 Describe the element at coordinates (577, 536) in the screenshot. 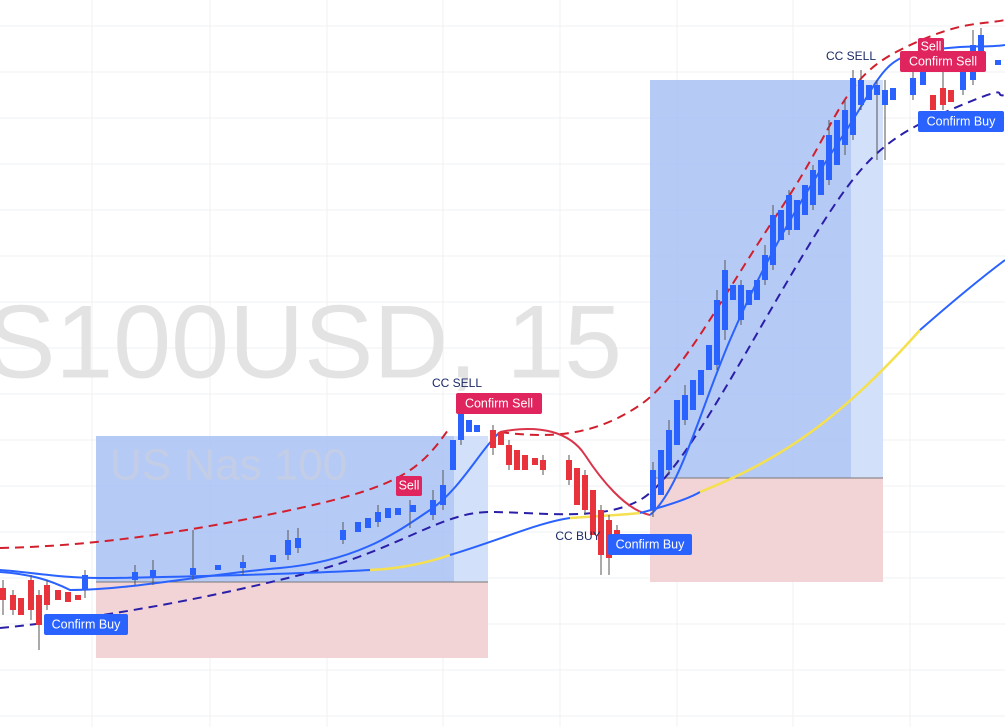

I see `cc-buy: CC BUY` at that location.